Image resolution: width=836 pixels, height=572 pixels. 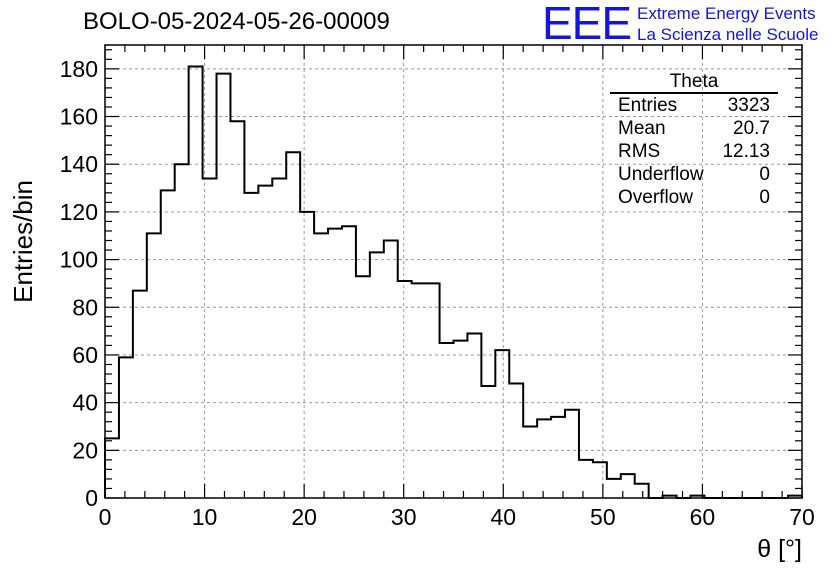 I want to click on stats-box-title: Theta, so click(x=694, y=83).